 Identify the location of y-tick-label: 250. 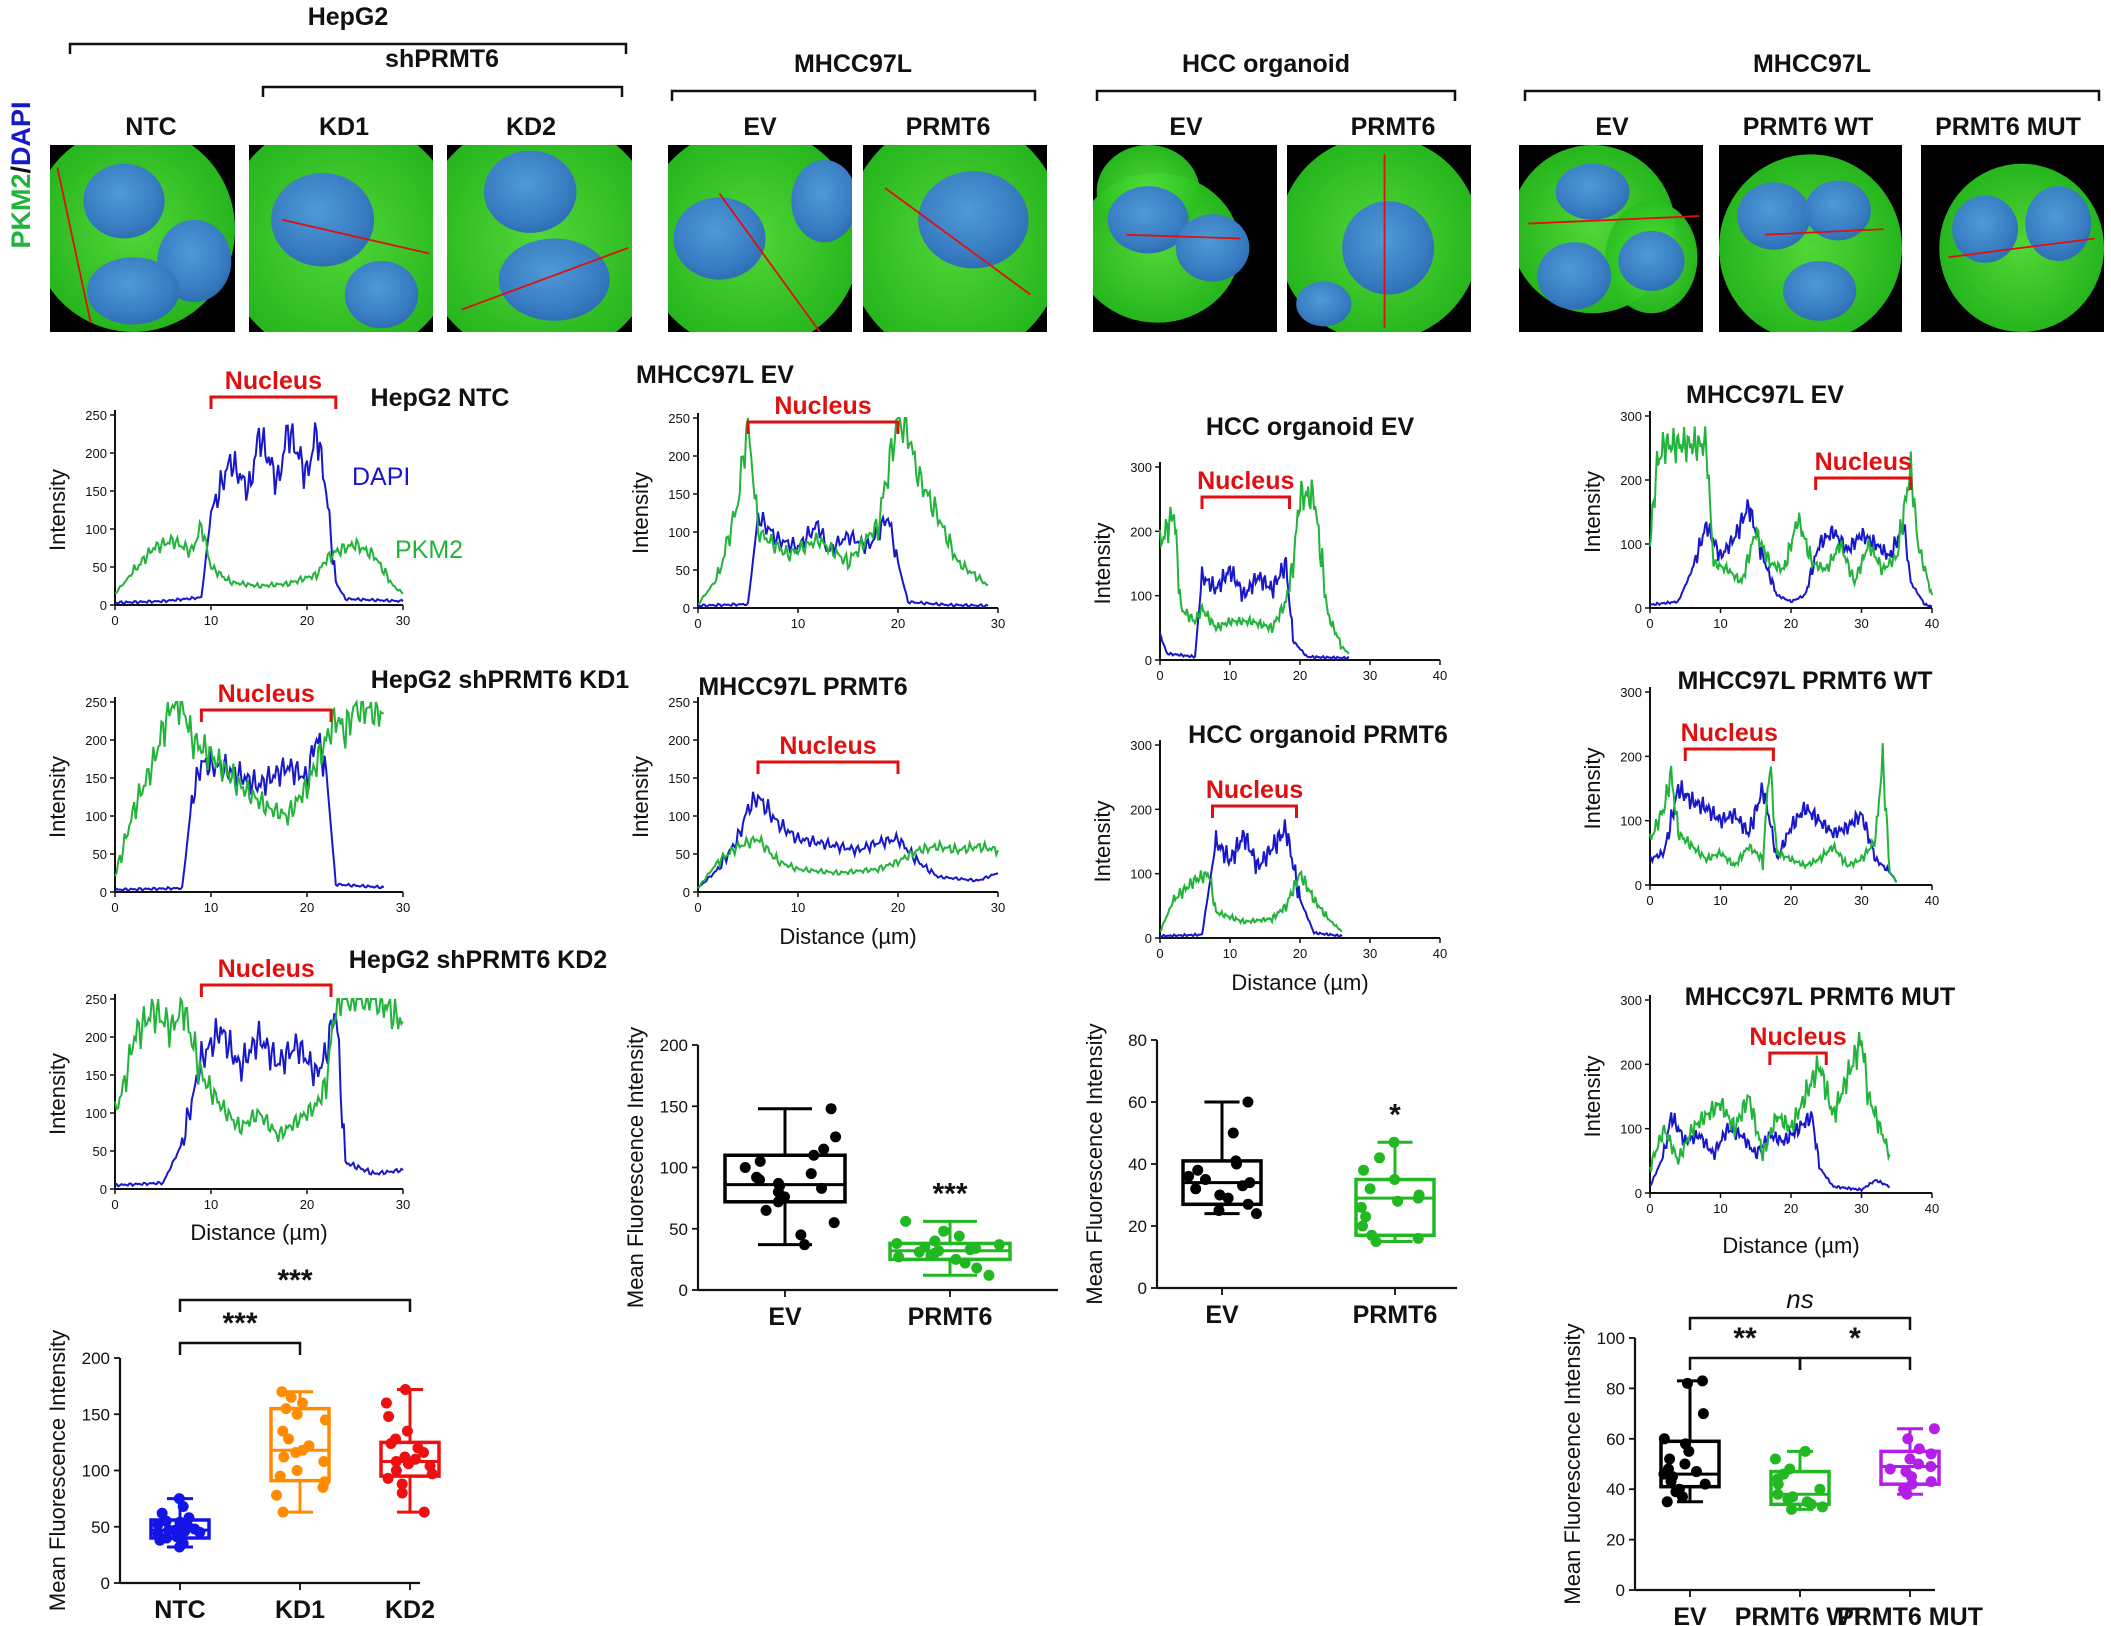
(96, 415).